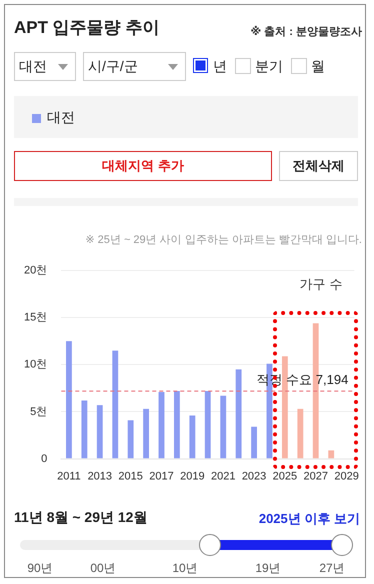  What do you see at coordinates (220, 67) in the screenshot?
I see `text: 년` at bounding box center [220, 67].